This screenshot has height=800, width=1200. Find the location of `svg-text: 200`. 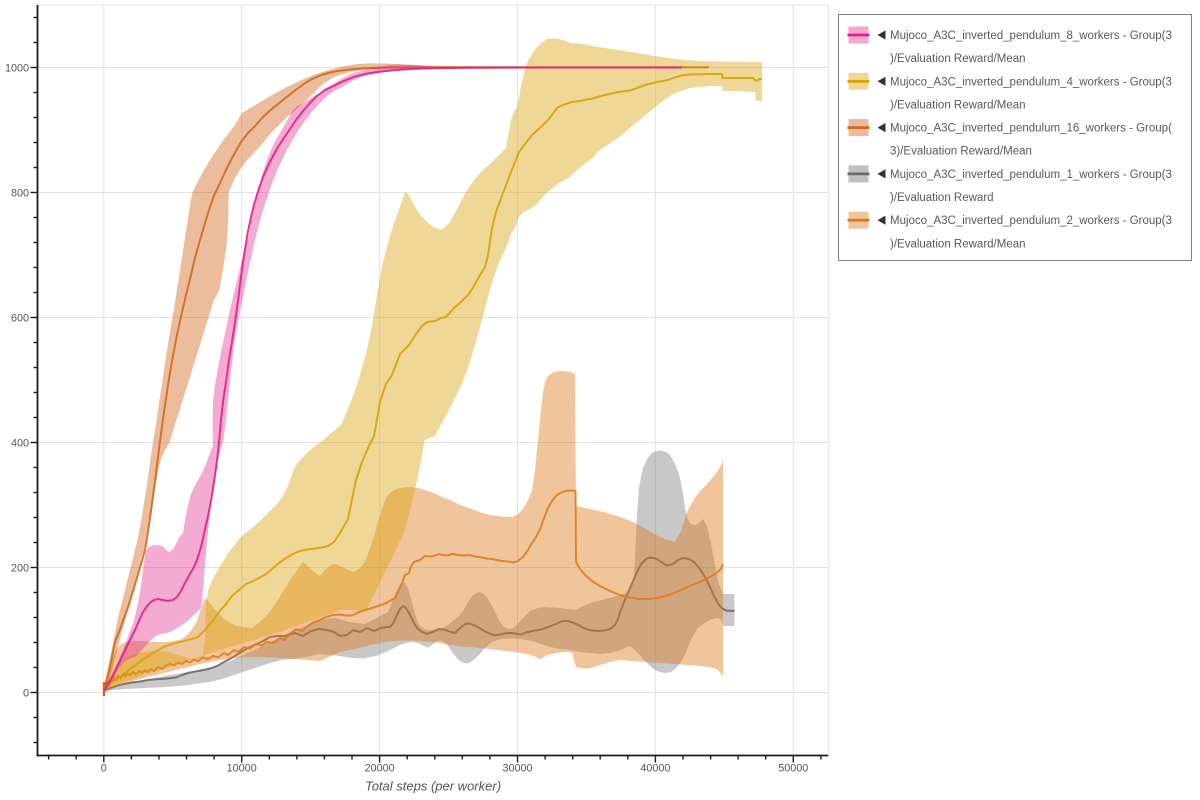

svg-text: 200 is located at coordinates (20, 568).